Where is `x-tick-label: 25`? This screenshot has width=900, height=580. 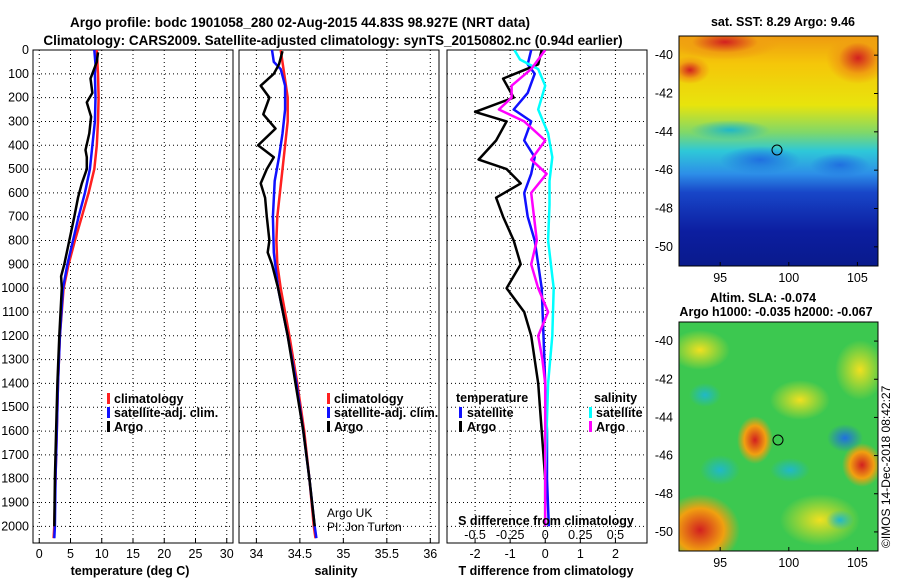 x-tick-label: 25 is located at coordinates (196, 554).